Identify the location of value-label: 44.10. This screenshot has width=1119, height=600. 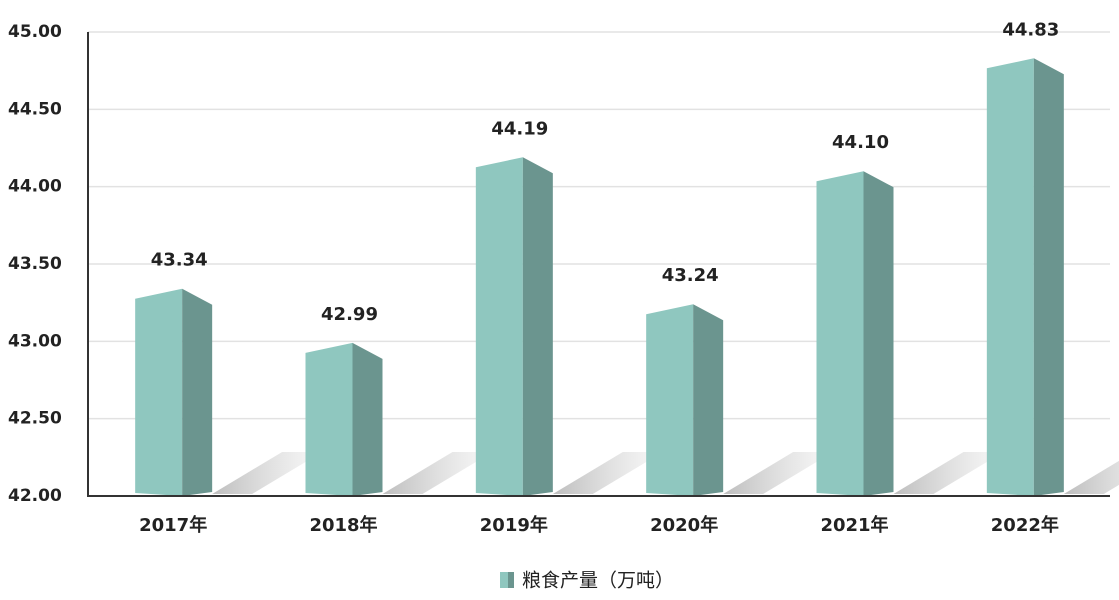
(860, 142).